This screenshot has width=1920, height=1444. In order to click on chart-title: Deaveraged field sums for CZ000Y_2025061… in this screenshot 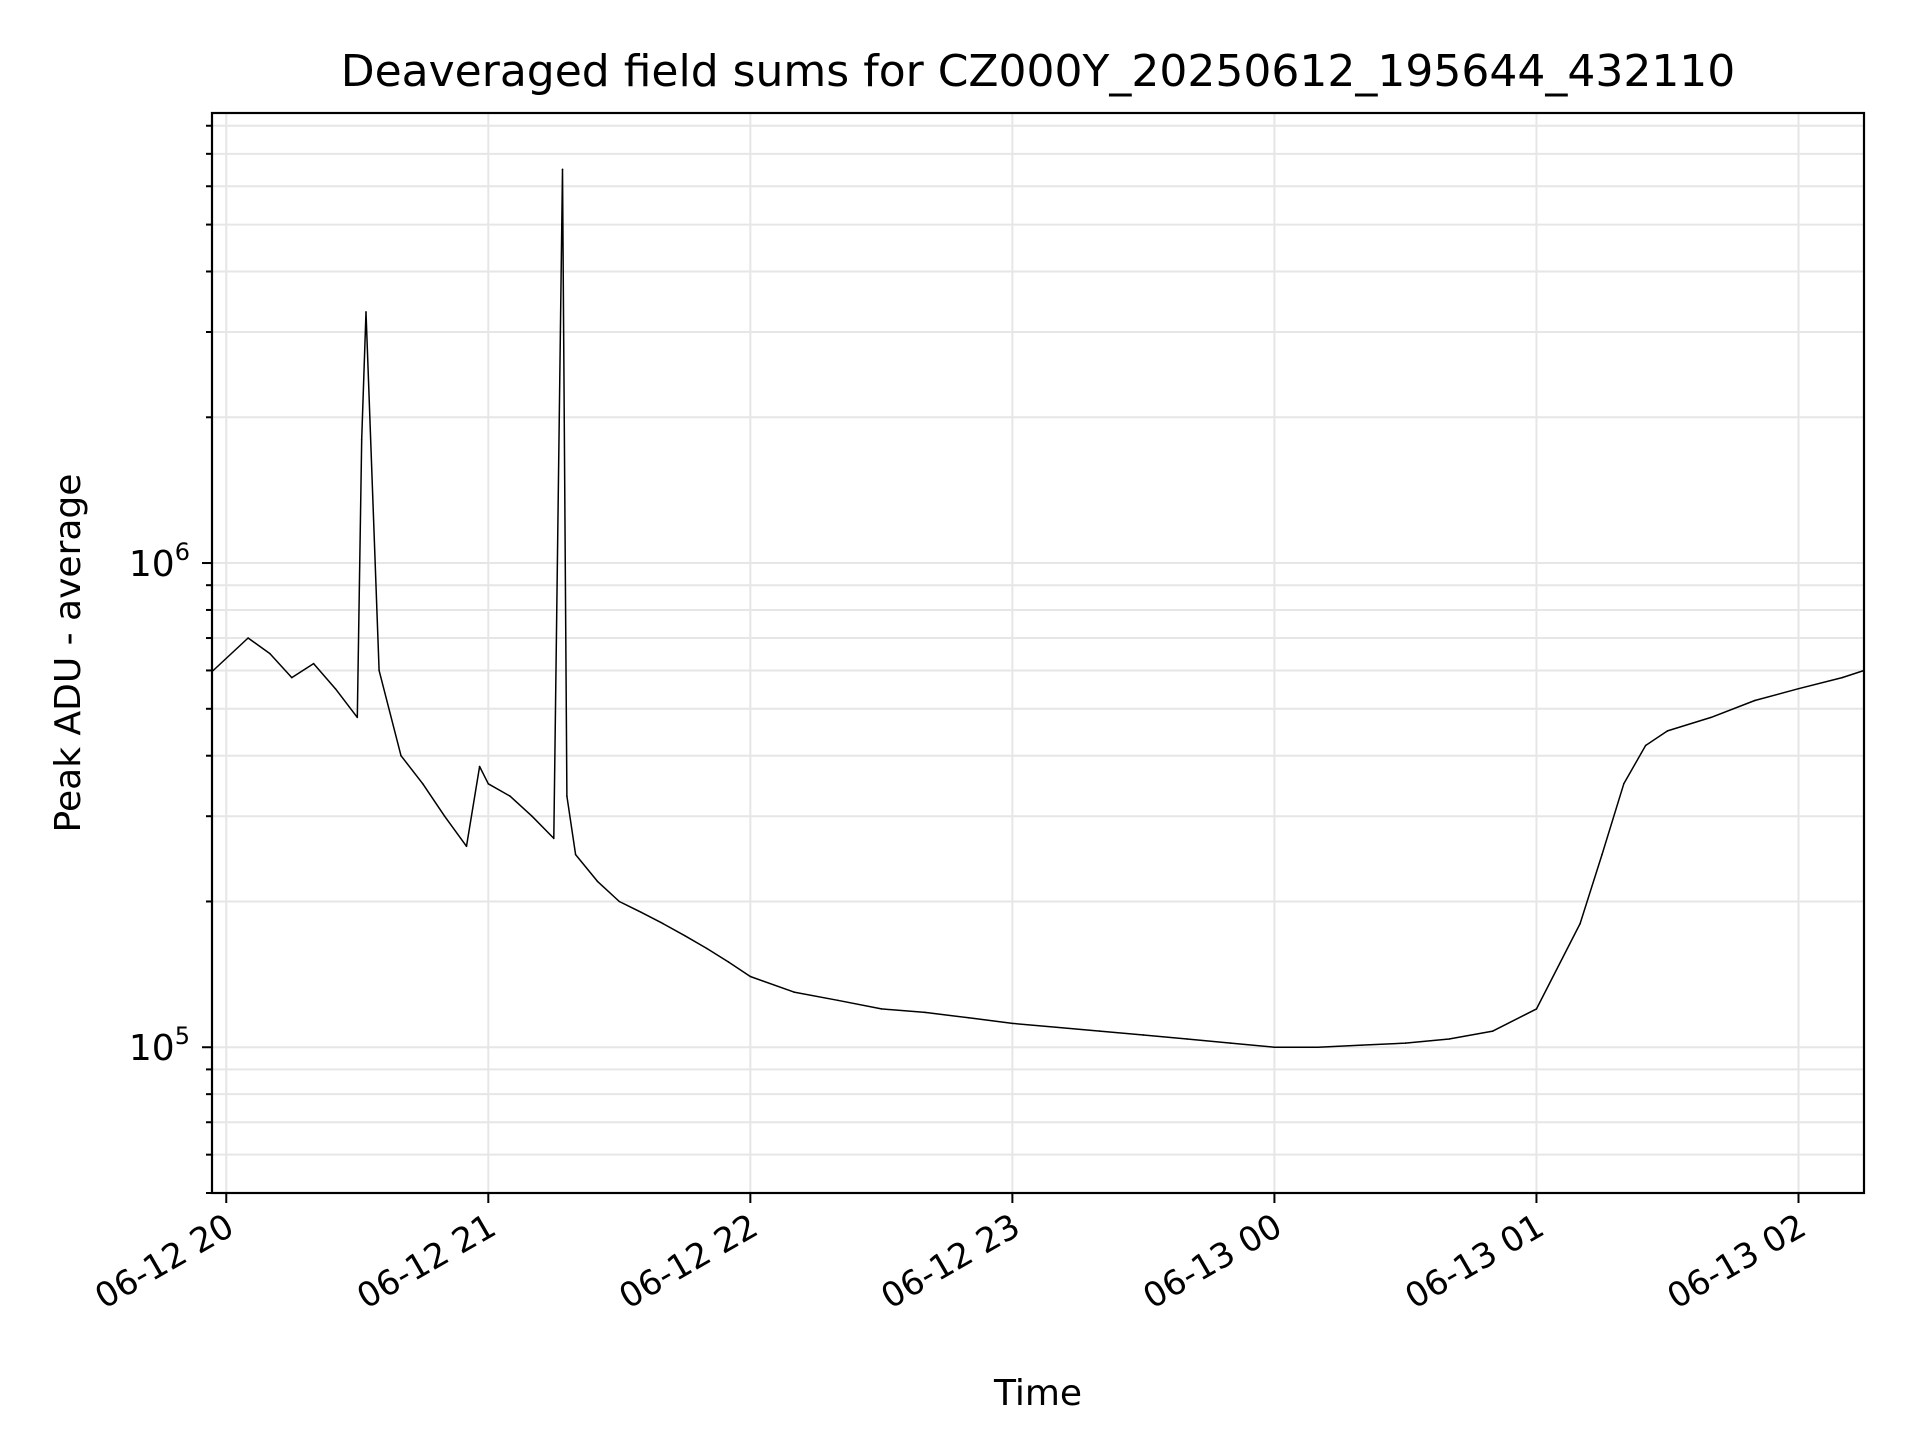, I will do `click(1038, 71)`.